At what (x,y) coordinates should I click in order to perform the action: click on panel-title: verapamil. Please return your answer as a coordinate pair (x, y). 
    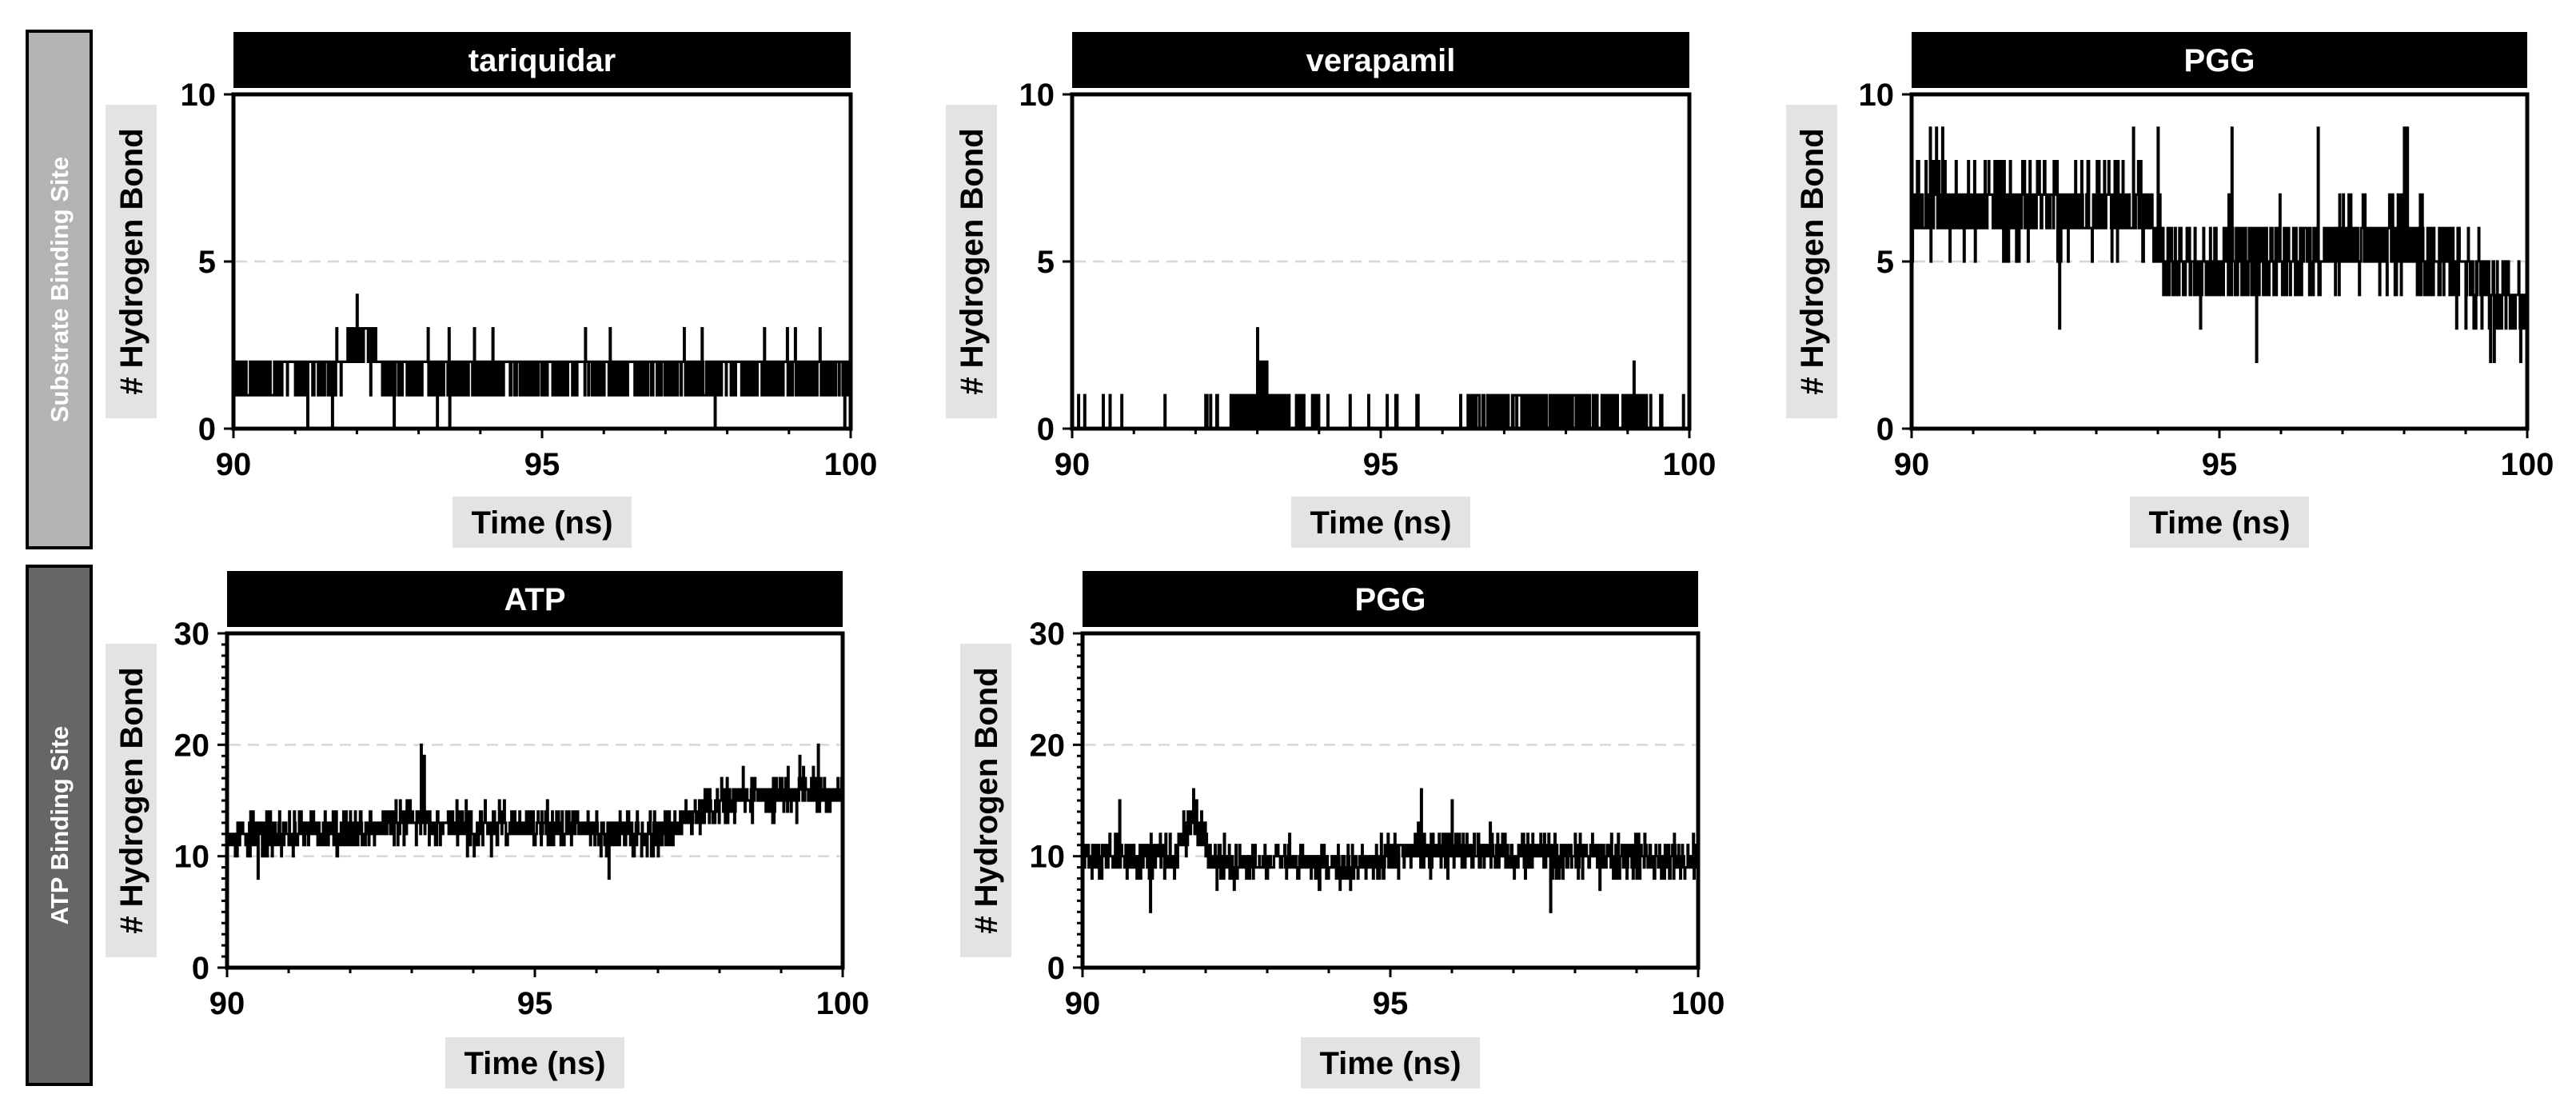
    Looking at the image, I should click on (1381, 60).